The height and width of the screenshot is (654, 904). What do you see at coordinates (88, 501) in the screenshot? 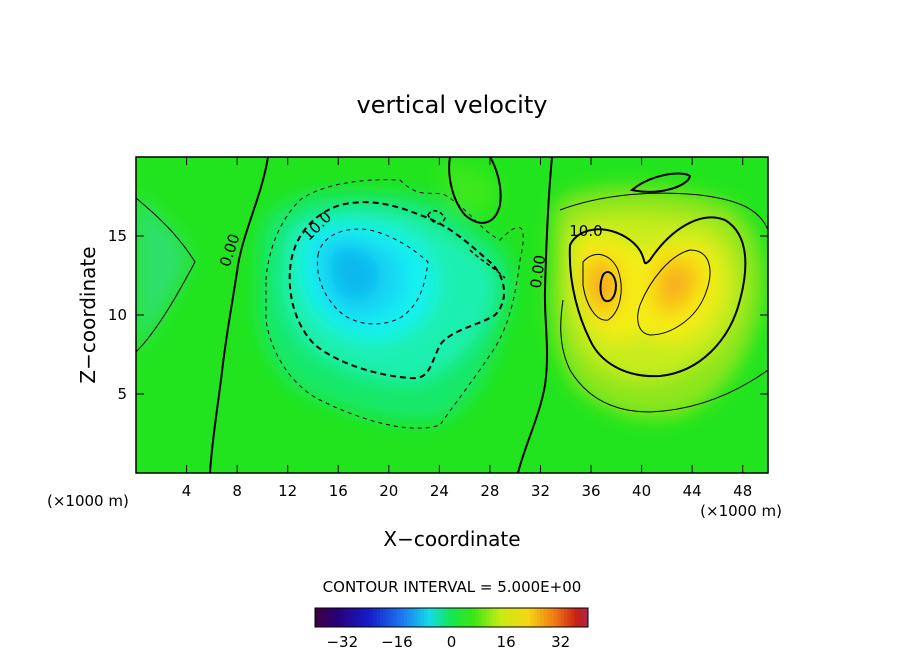
I see `x-unit-left: (×1000 m)` at bounding box center [88, 501].